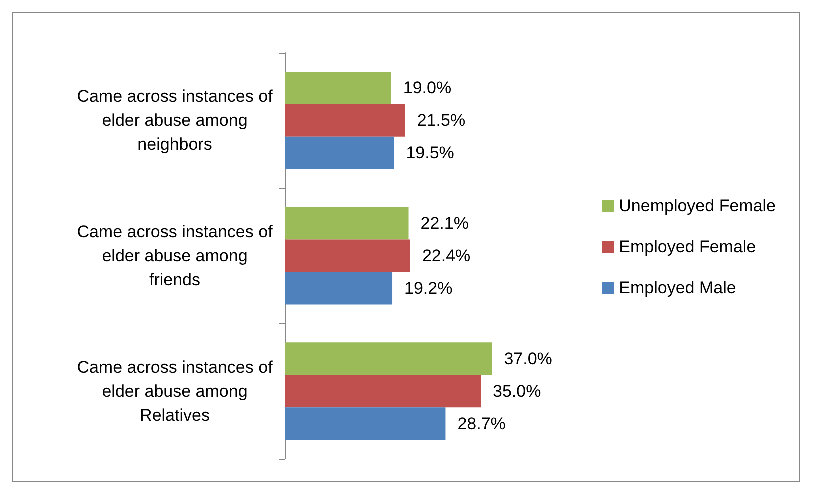 The width and height of the screenshot is (814, 494). I want to click on data-label: 35.0%, so click(517, 391).